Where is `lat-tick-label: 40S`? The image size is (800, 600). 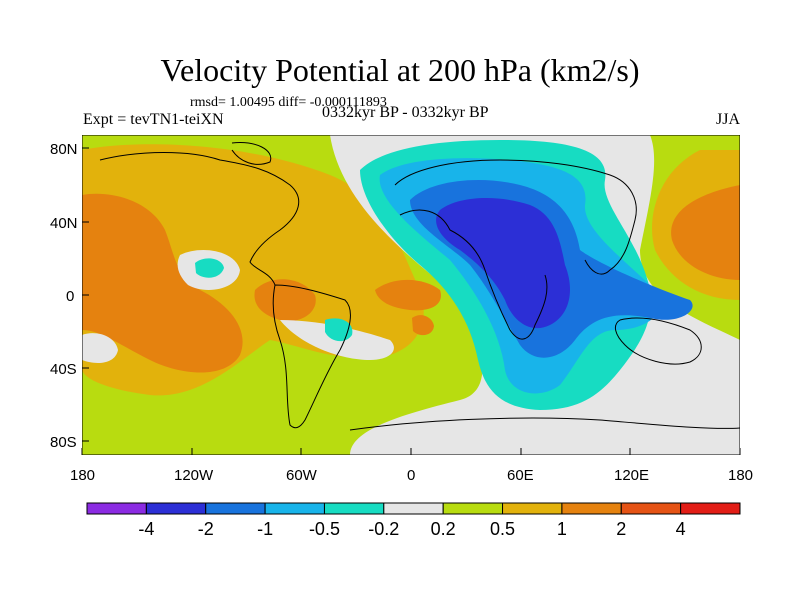
lat-tick-label: 40S is located at coordinates (63, 369).